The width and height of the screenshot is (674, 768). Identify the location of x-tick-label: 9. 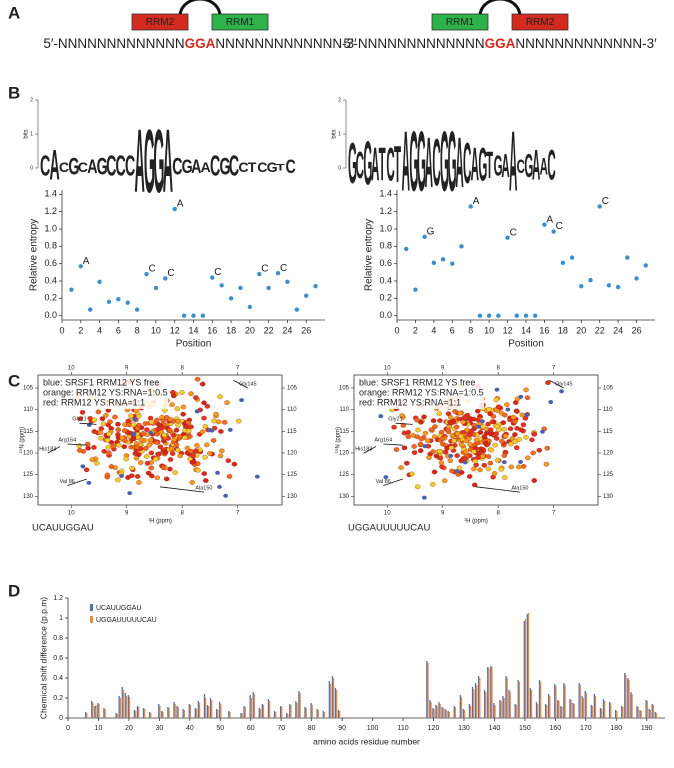
(443, 369).